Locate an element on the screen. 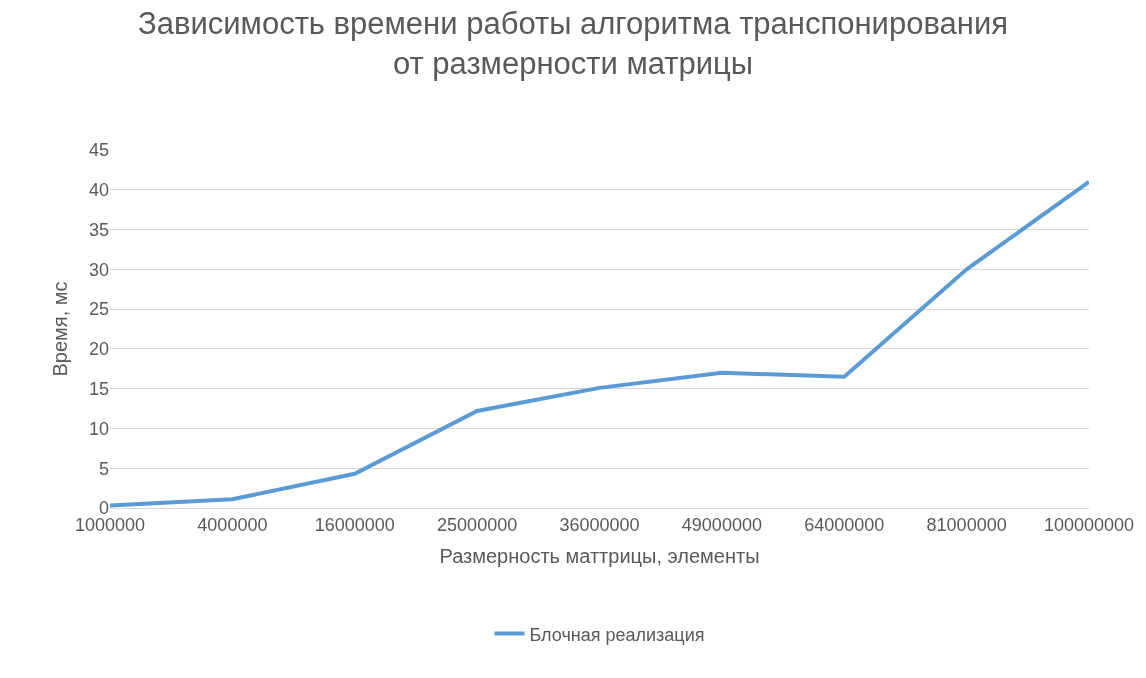  y-tick-label: 10 is located at coordinates (98, 428).